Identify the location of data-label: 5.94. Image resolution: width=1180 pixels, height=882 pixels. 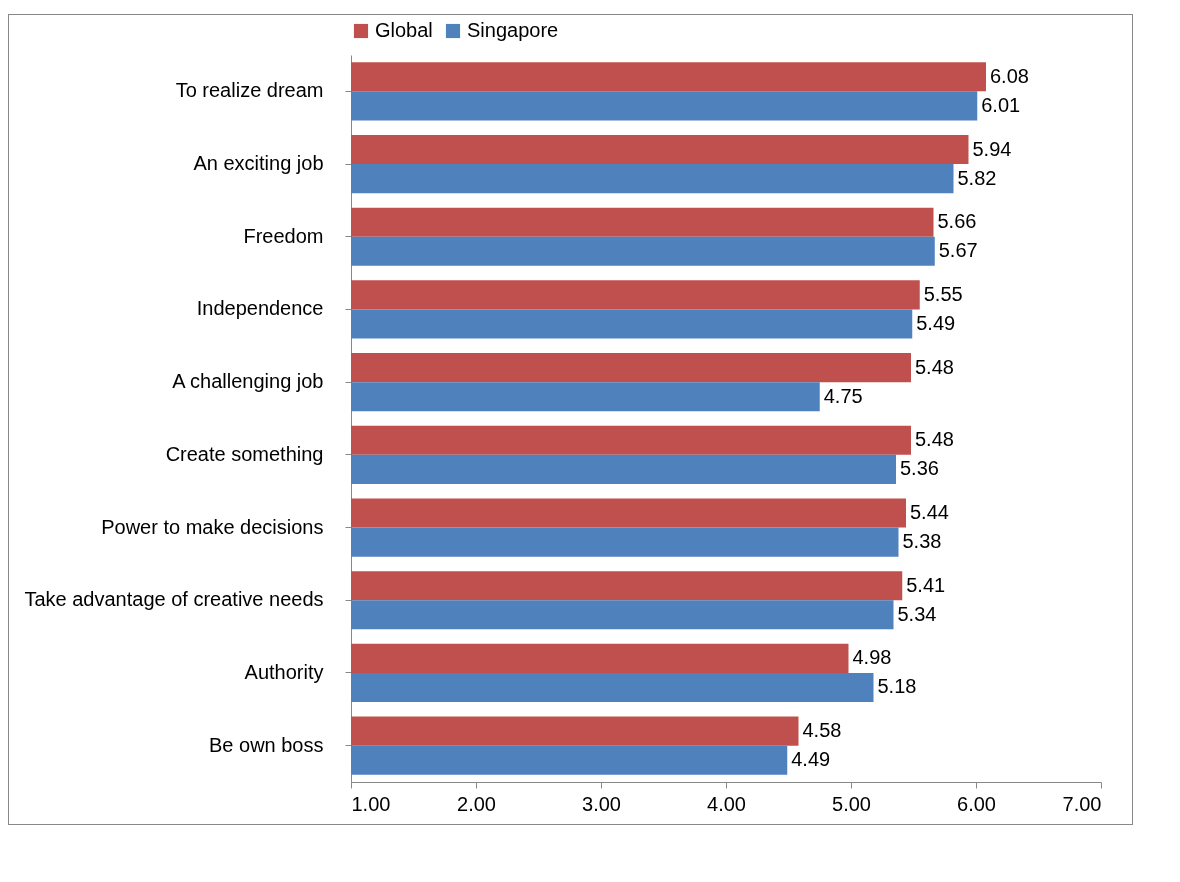
(992, 148).